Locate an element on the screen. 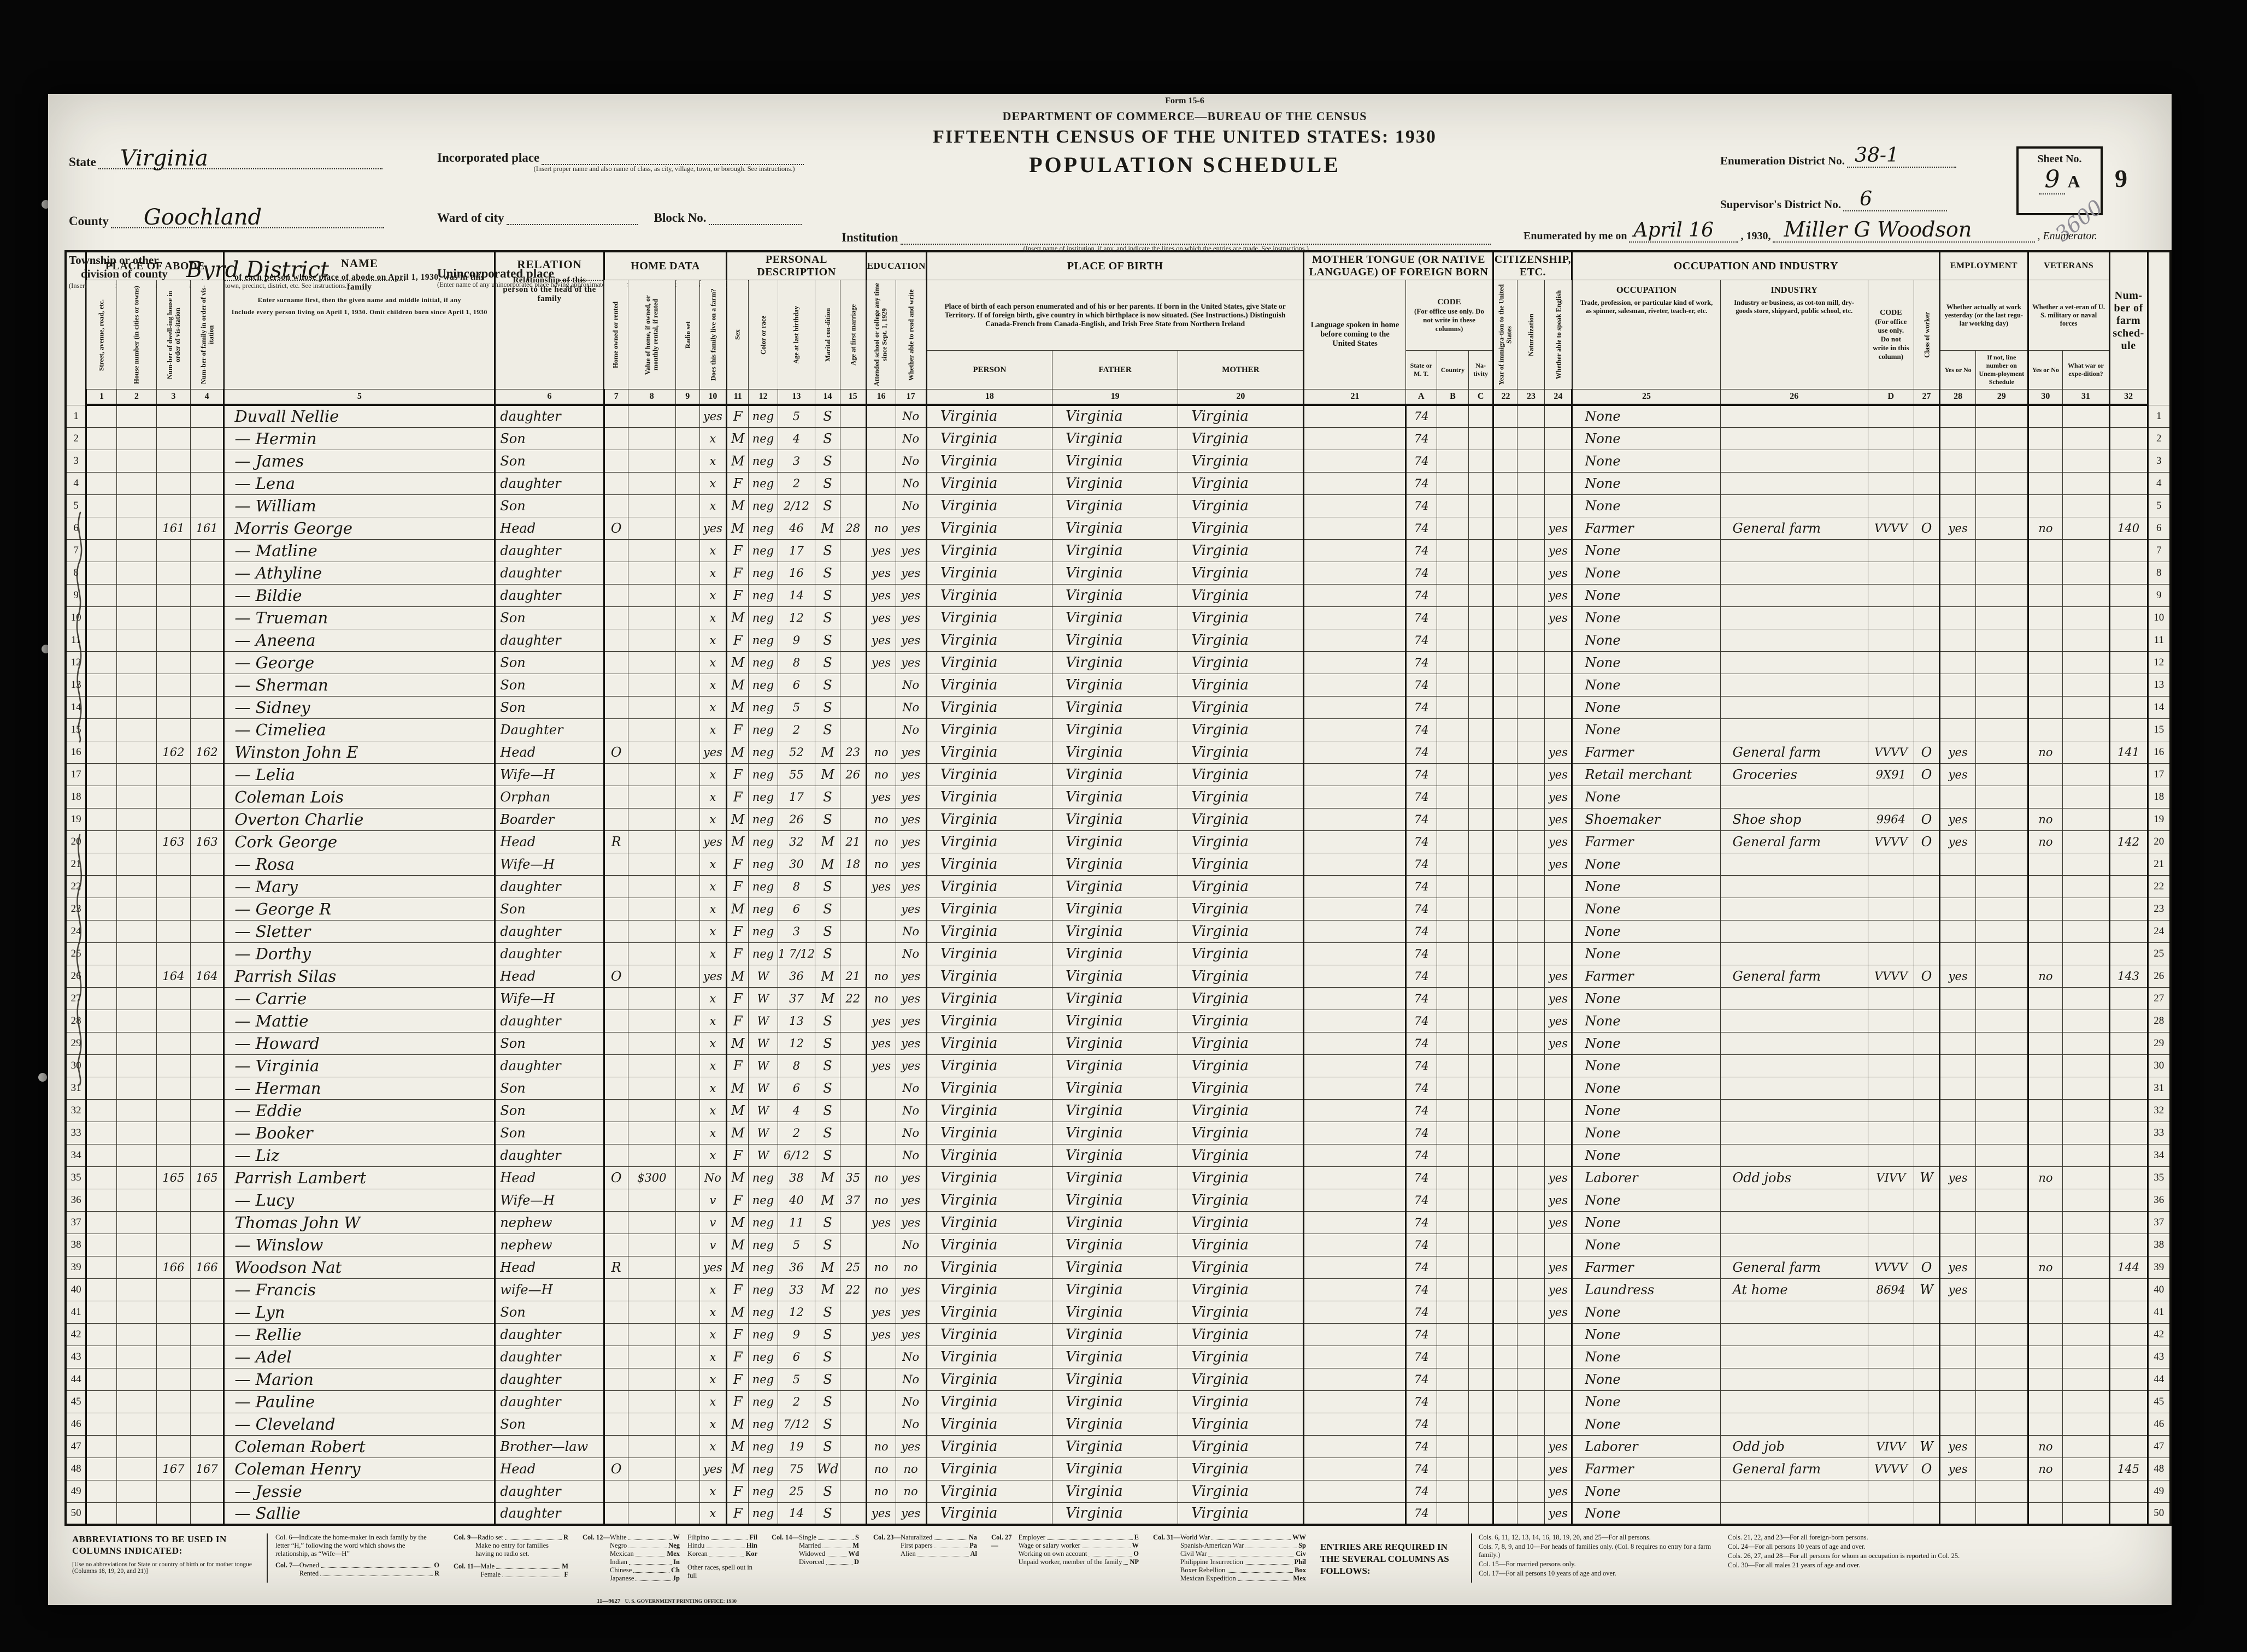  cell-ln: 45 is located at coordinates (76, 1401).